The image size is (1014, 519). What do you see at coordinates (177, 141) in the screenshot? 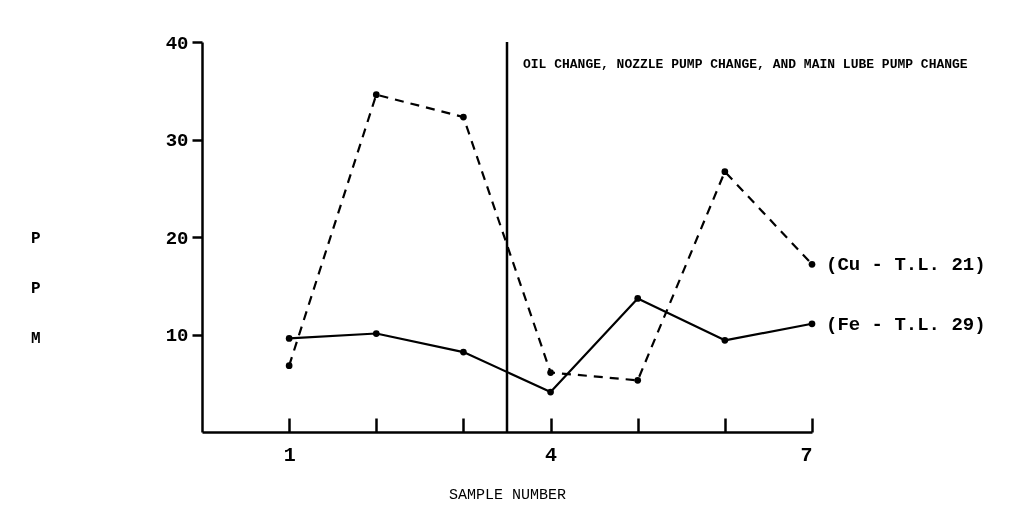
I see `y-tick-label: 30` at bounding box center [177, 141].